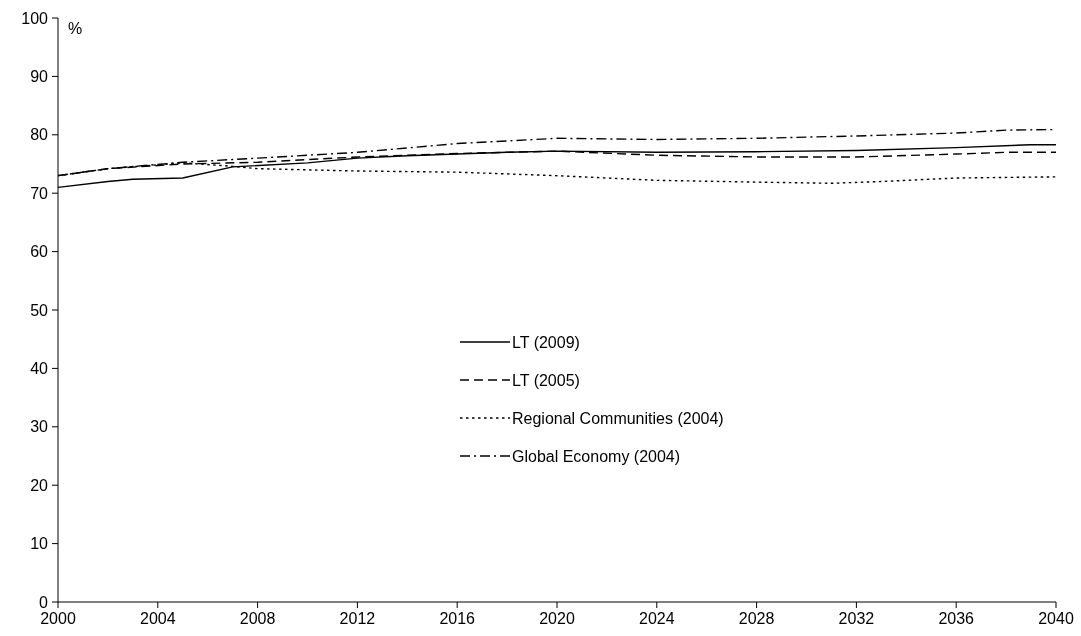 The height and width of the screenshot is (636, 1081). I want to click on x-tick-label: 2016, so click(457, 618).